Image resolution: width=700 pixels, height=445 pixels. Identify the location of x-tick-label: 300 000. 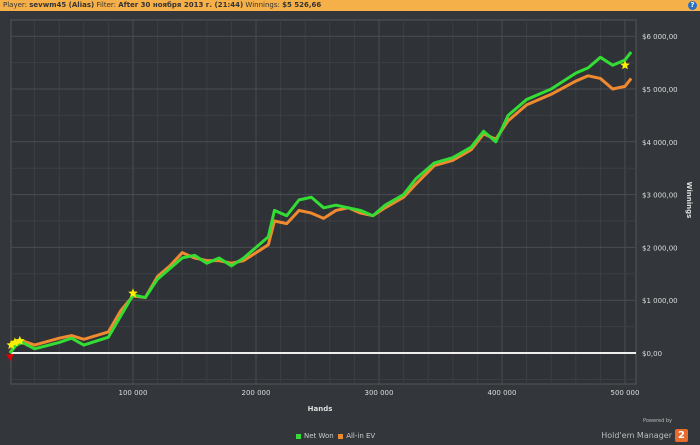
(379, 393).